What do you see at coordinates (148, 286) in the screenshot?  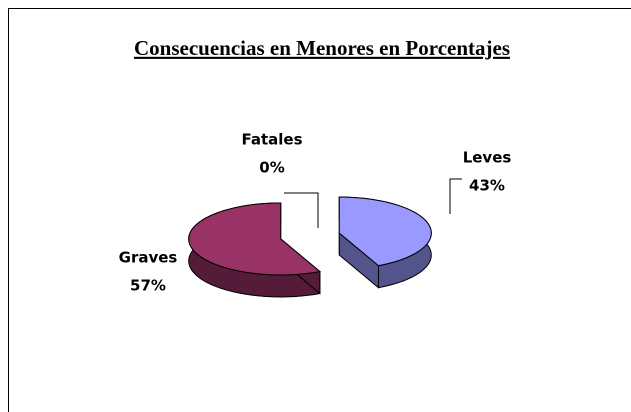 I see `value-label: 57%` at bounding box center [148, 286].